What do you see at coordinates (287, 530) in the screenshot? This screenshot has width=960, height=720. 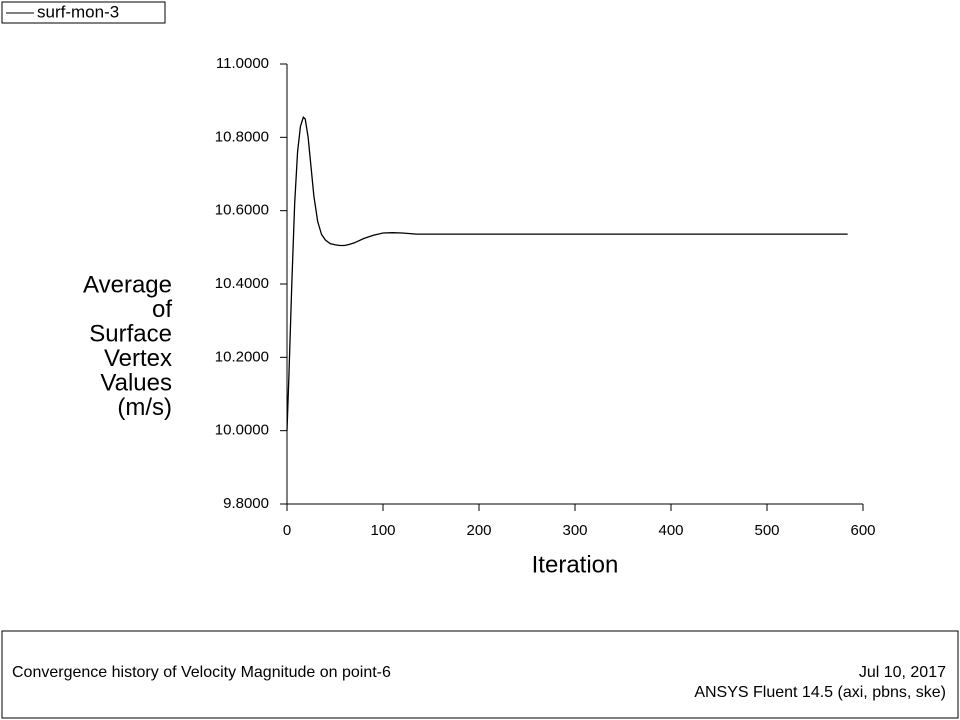 I see `x-tick-label: 0` at bounding box center [287, 530].